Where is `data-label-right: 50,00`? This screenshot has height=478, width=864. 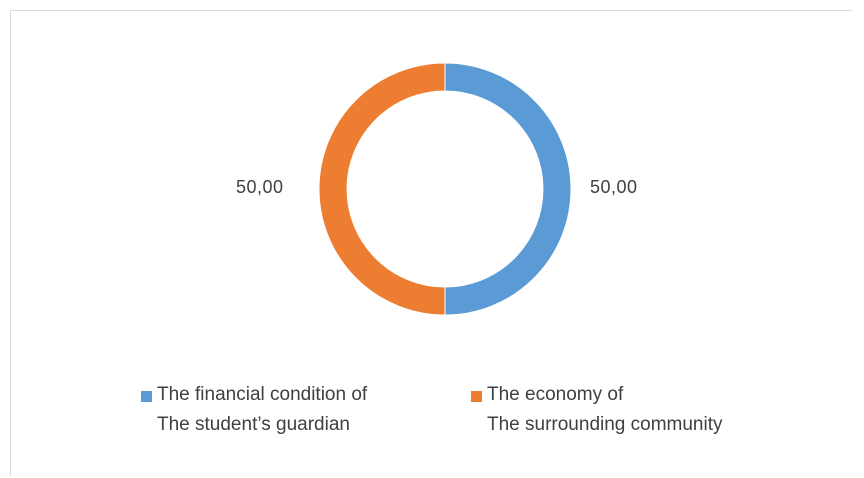 data-label-right: 50,00 is located at coordinates (614, 187).